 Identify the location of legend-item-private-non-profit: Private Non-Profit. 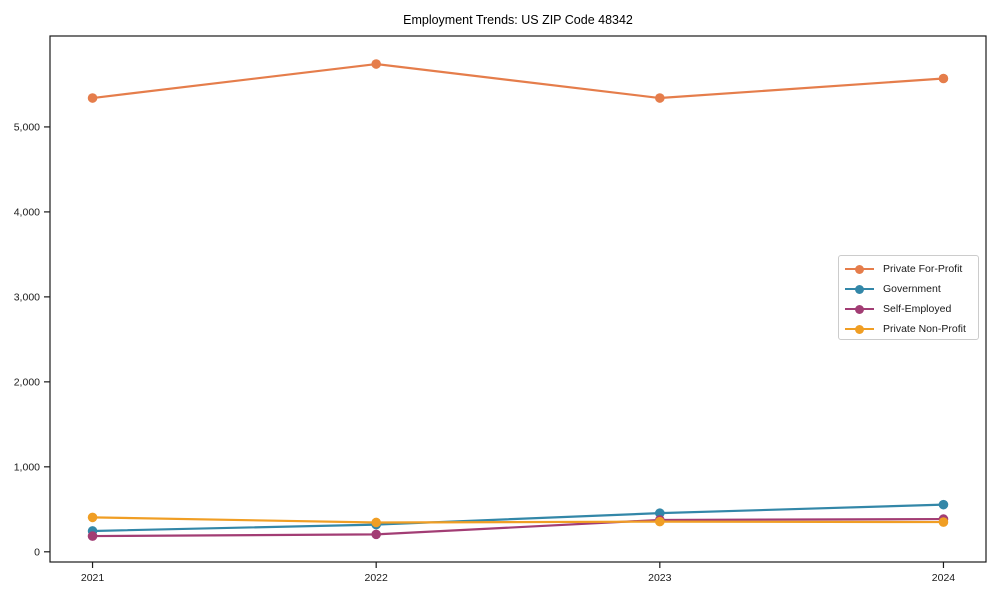
(911, 329).